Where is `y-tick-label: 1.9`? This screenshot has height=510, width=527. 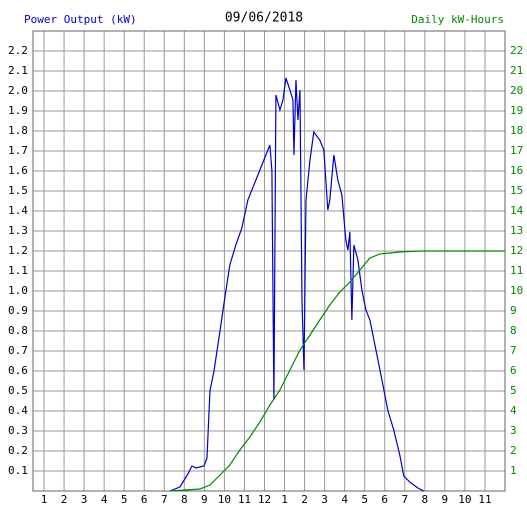 y-tick-label: 1.9 is located at coordinates (18, 110).